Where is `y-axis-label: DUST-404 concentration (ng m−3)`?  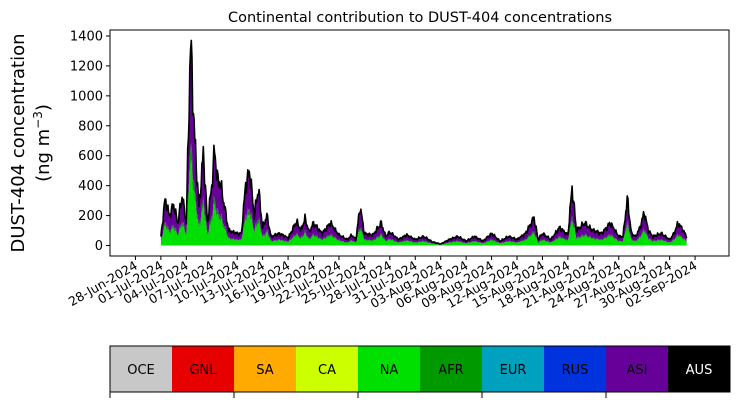
y-axis-label: DUST-404 concentration (ng m−3) is located at coordinates (31, 142).